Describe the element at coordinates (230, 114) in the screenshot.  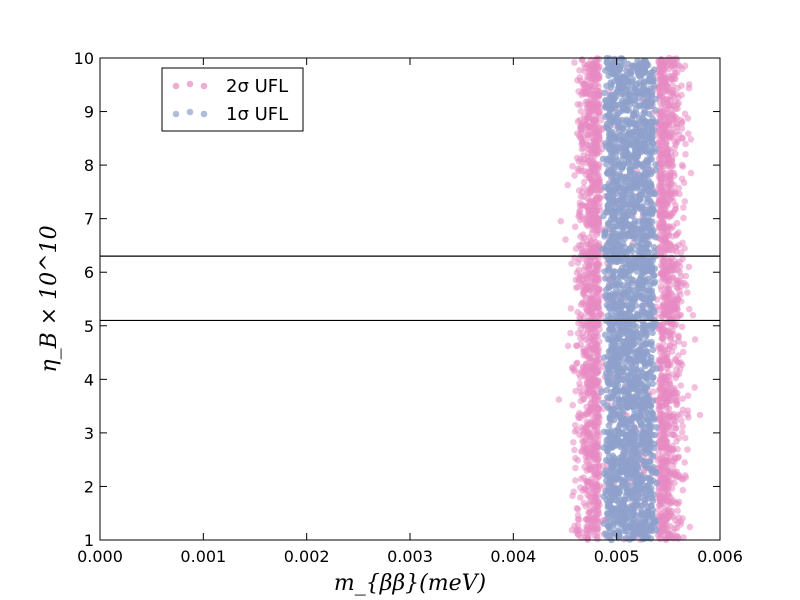
I see `legend-entry-1sigma: 1σ UFL` at that location.